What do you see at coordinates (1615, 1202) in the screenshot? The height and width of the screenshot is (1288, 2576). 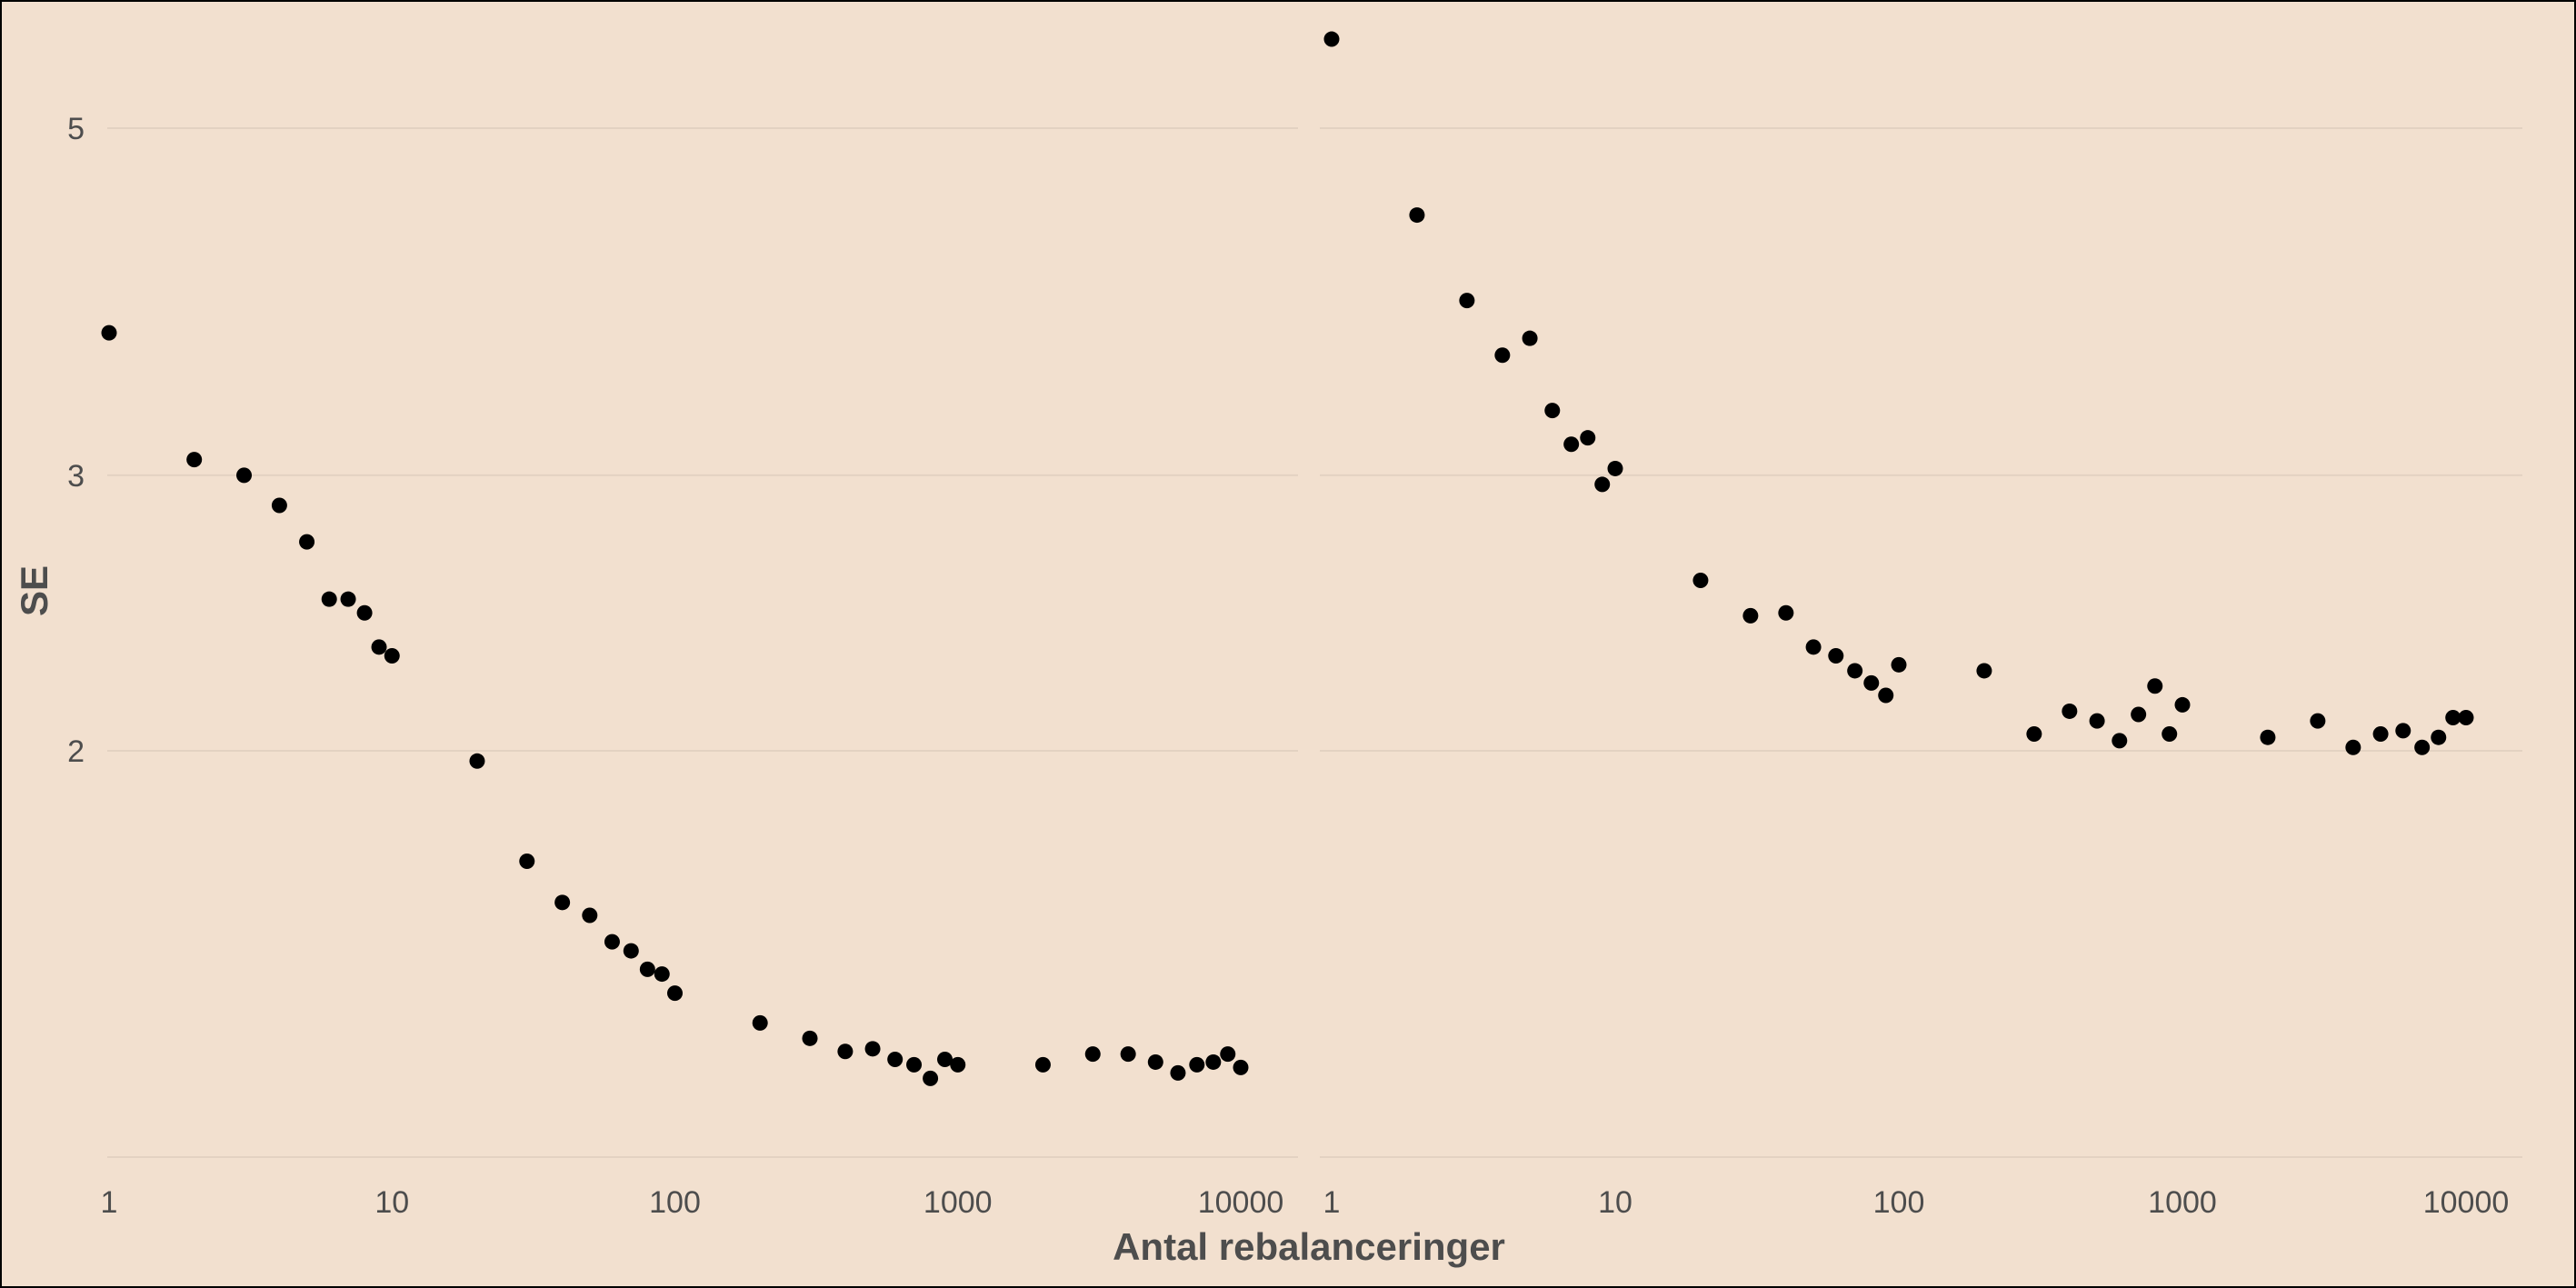 I see `right-x-tick-label: 10` at bounding box center [1615, 1202].